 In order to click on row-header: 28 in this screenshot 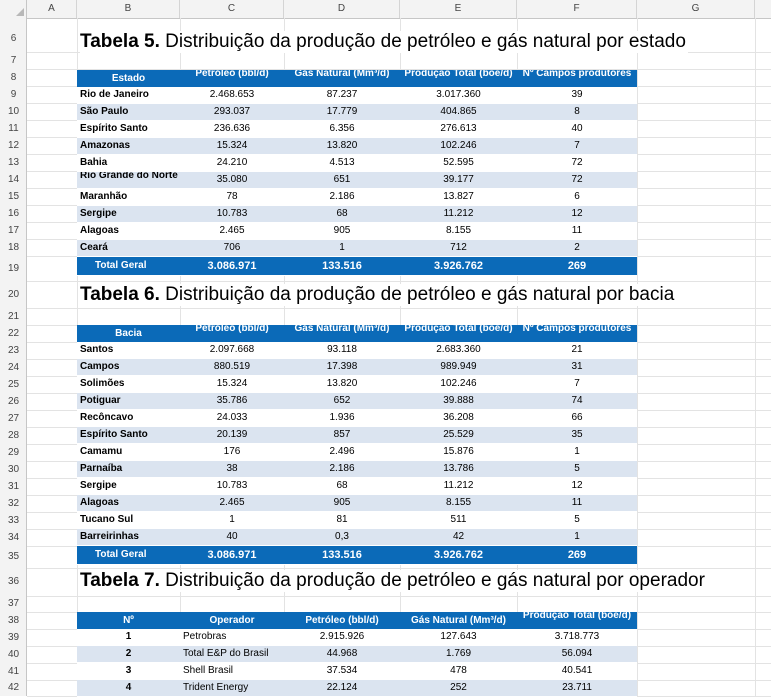, I will do `click(13, 435)`.